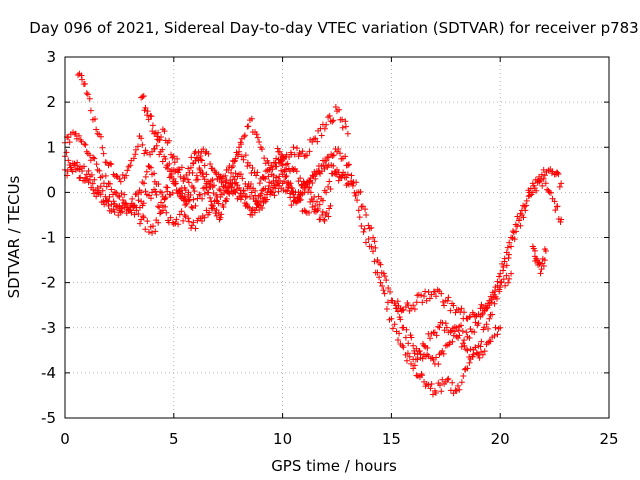  Describe the element at coordinates (51, 102) in the screenshot. I see `y-tick-label: 2` at that location.